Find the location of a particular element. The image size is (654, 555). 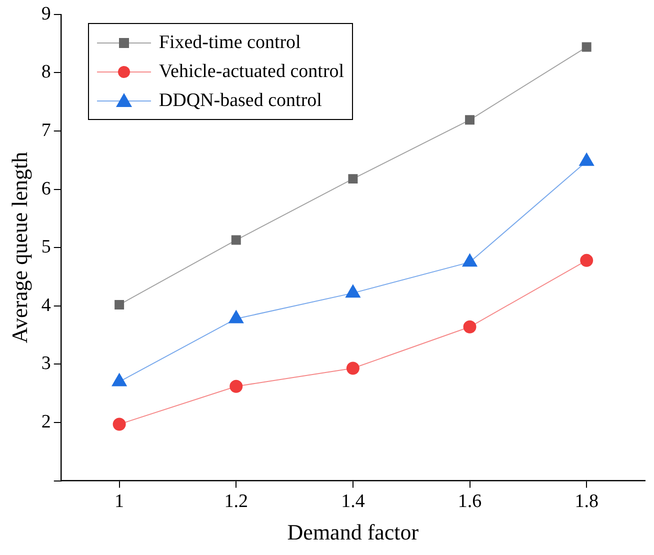

x-tick-label: 1.6 is located at coordinates (470, 501).